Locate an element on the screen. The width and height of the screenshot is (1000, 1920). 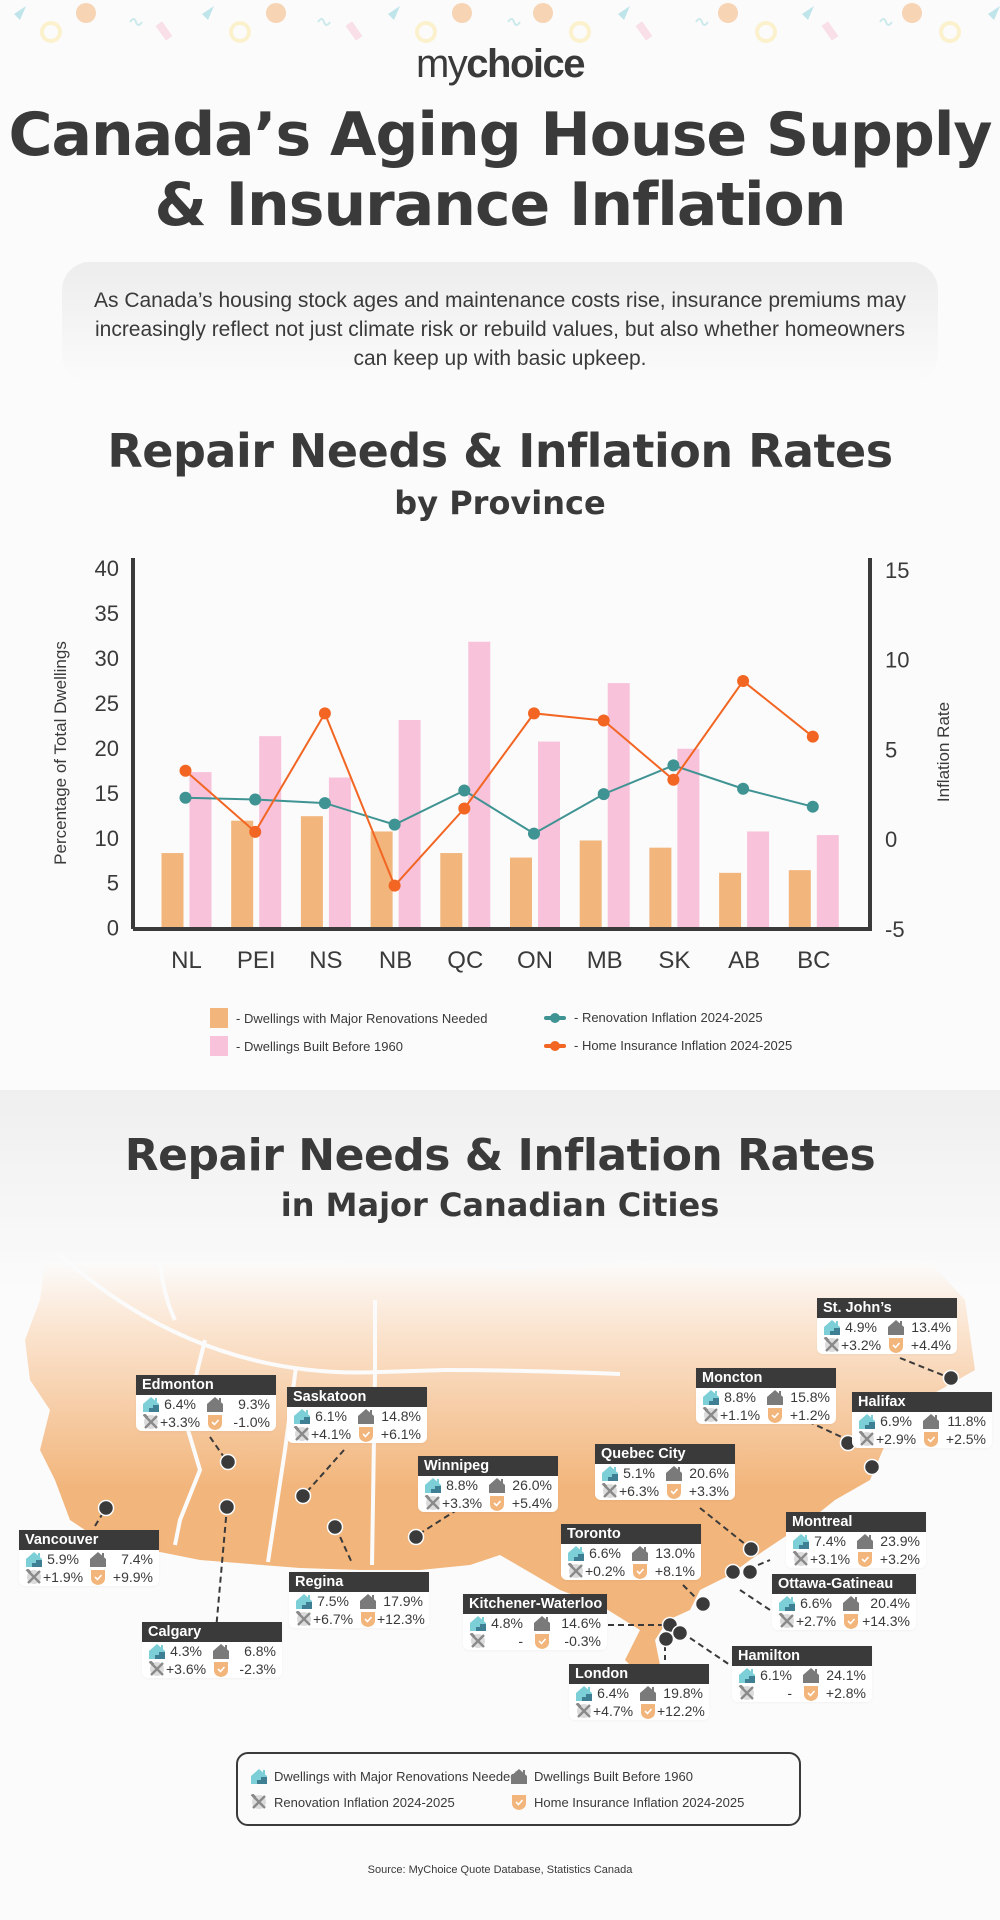
bar-pre1960-AB is located at coordinates (758, 879).